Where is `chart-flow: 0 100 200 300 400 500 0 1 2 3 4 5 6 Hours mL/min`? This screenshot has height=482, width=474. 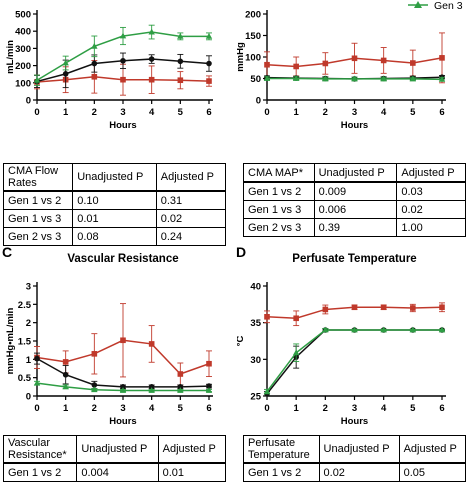
chart-flow: 0 100 200 300 400 500 0 1 2 3 4 5 6 Hours mL/min is located at coordinates (109, 70).